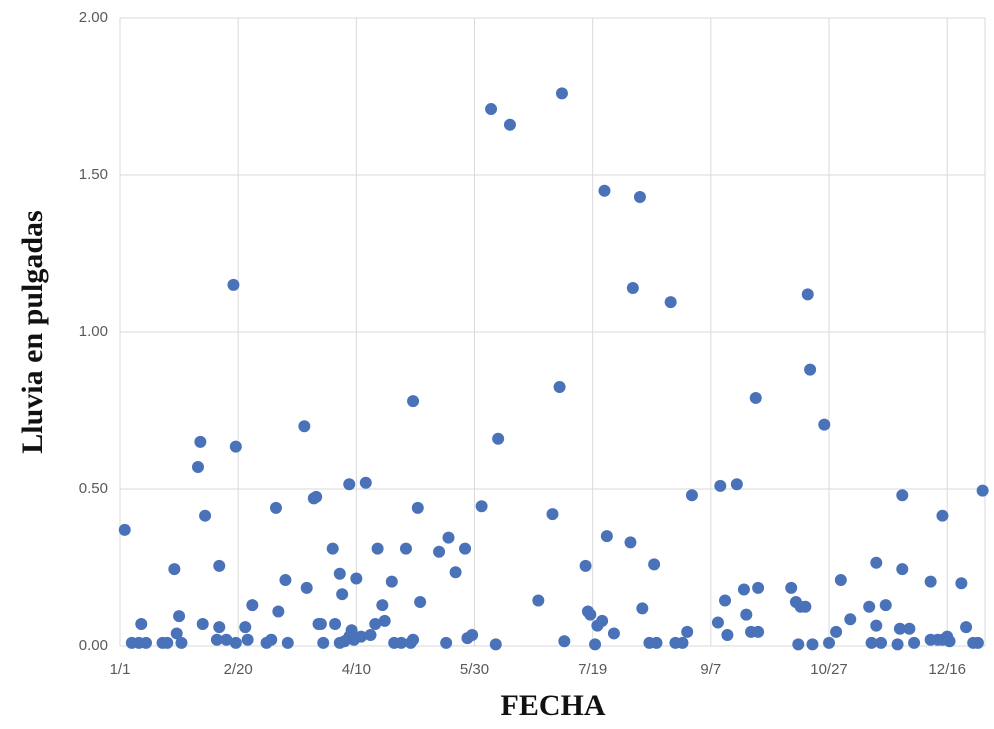 The width and height of the screenshot is (994, 729). What do you see at coordinates (592, 669) in the screenshot?
I see `x-tick-label: 7/19` at bounding box center [592, 669].